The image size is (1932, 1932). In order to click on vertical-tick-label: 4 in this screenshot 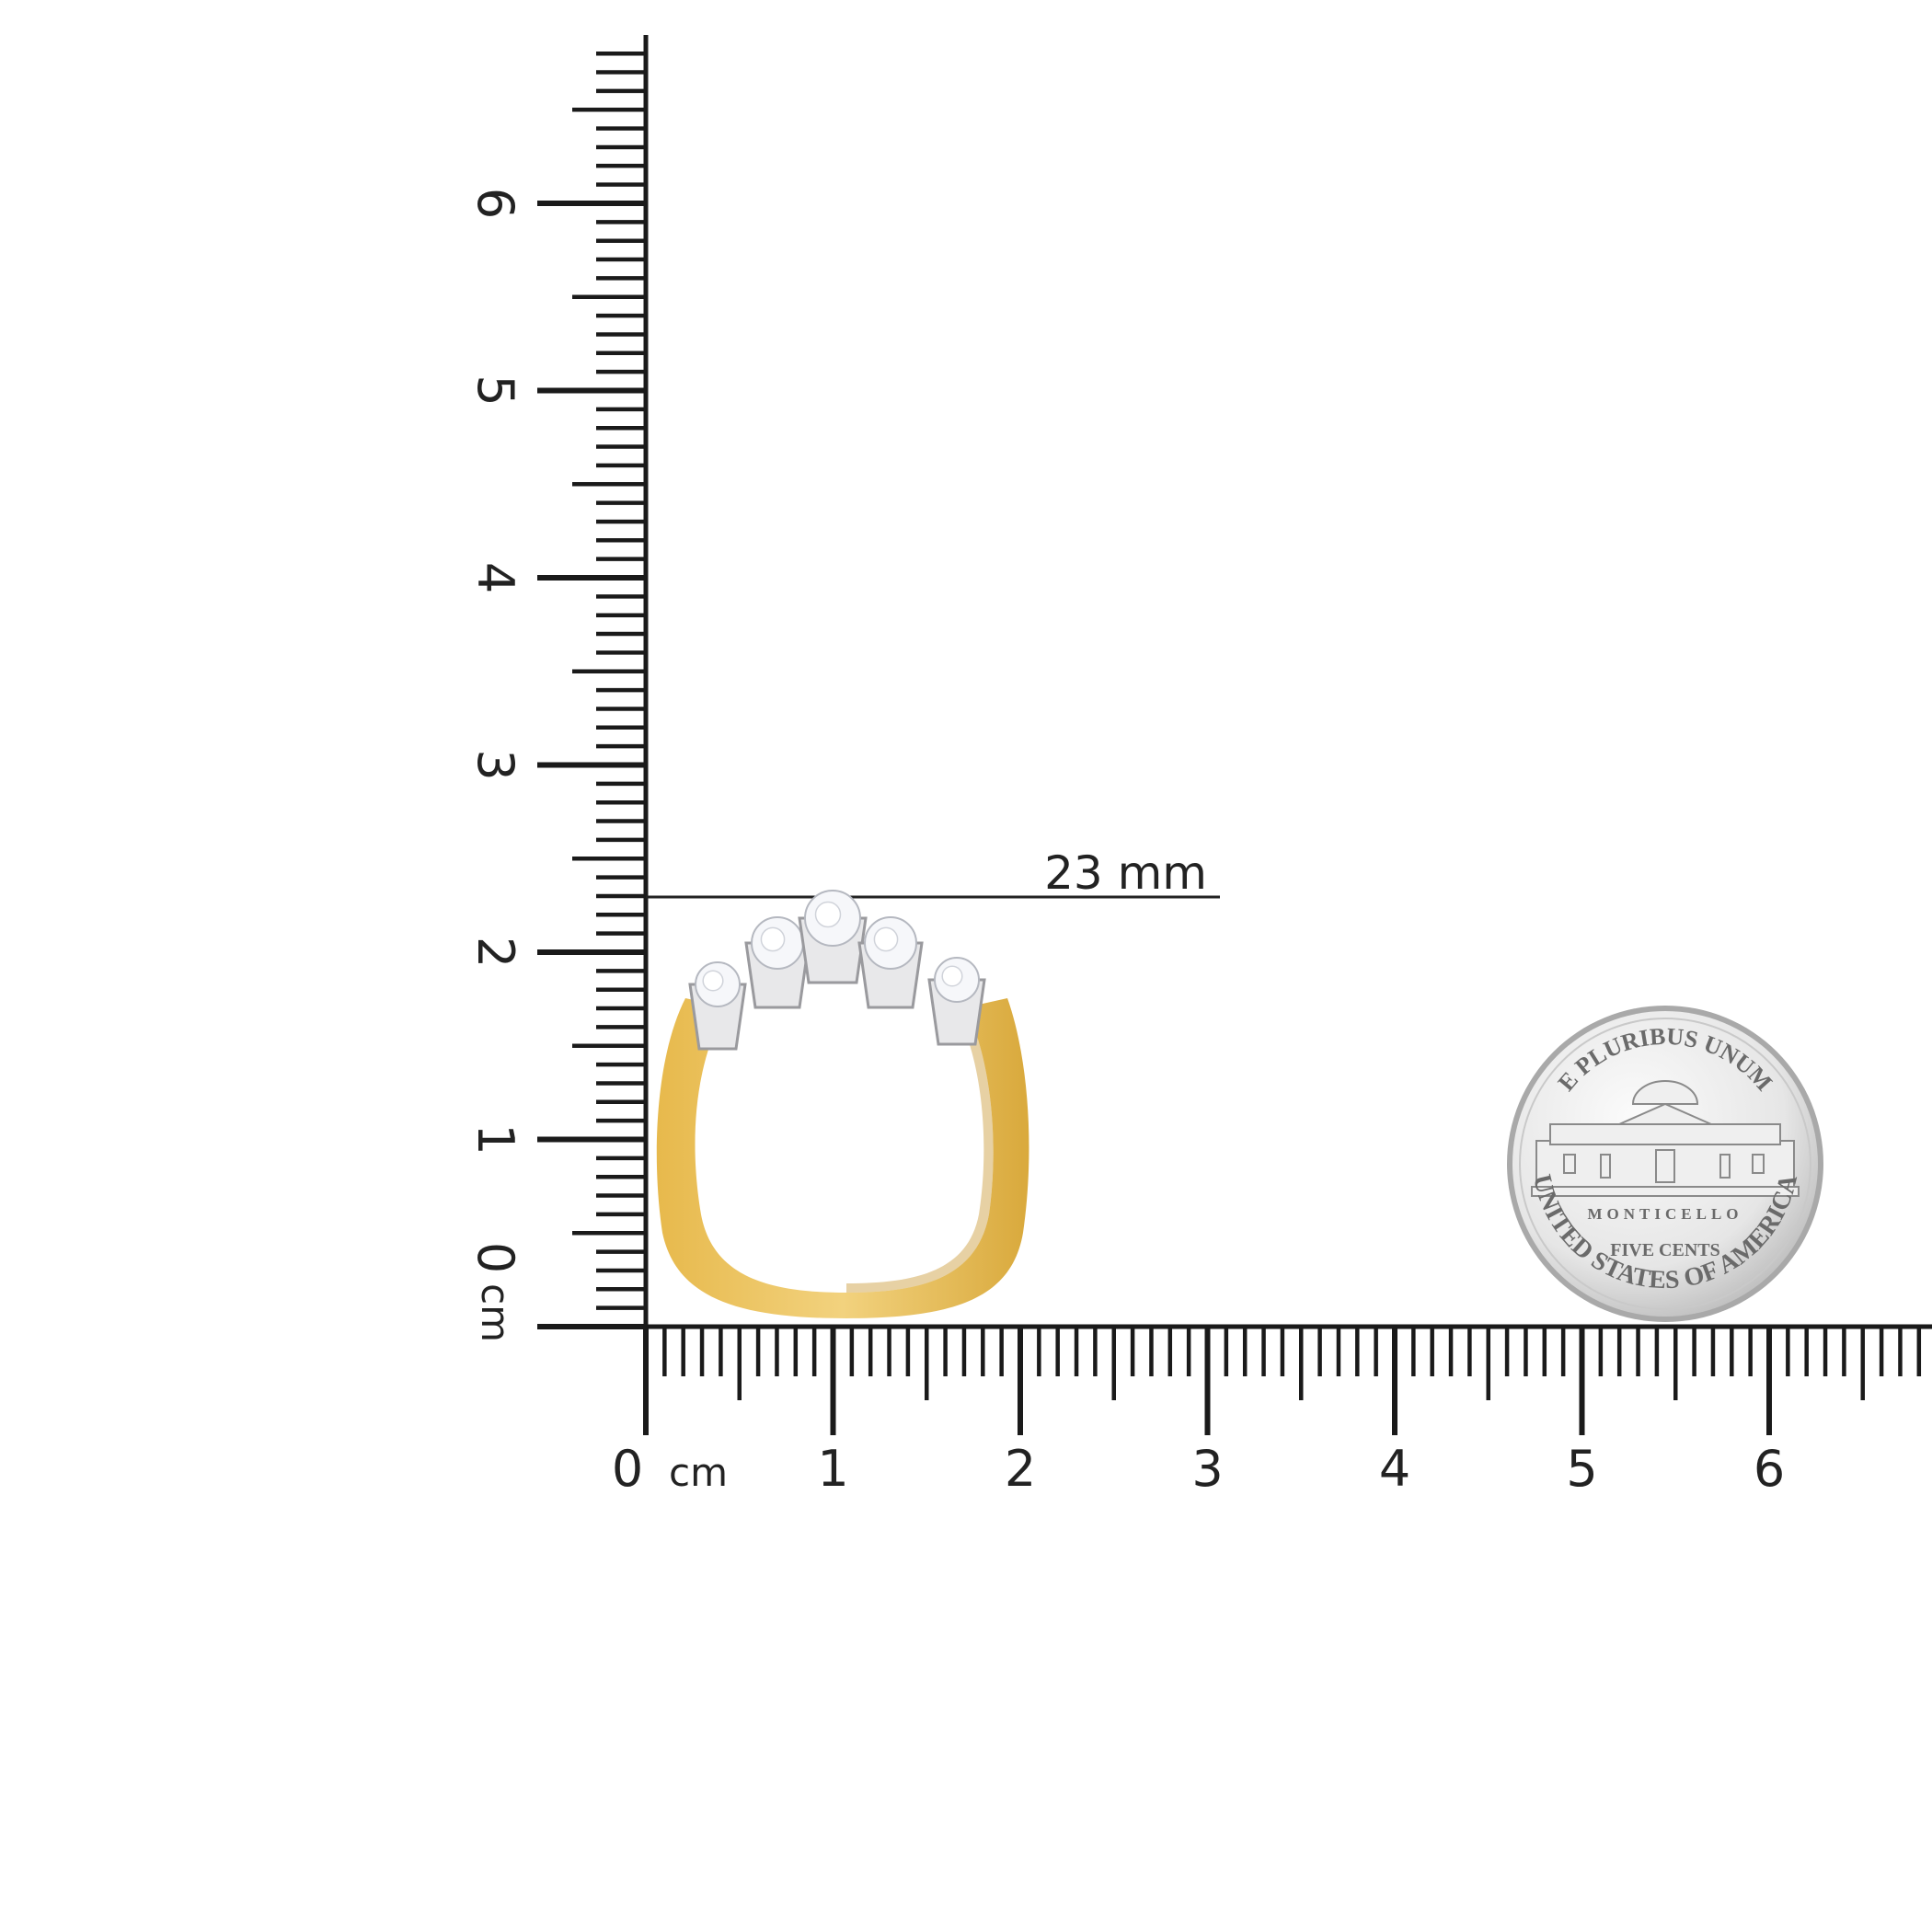, I will do `click(495, 577)`.